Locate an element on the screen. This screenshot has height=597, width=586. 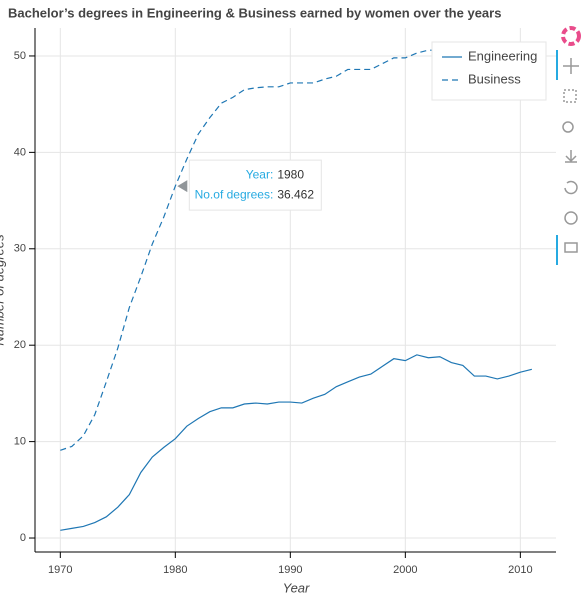
legend: Engineering Business is located at coordinates (489, 71).